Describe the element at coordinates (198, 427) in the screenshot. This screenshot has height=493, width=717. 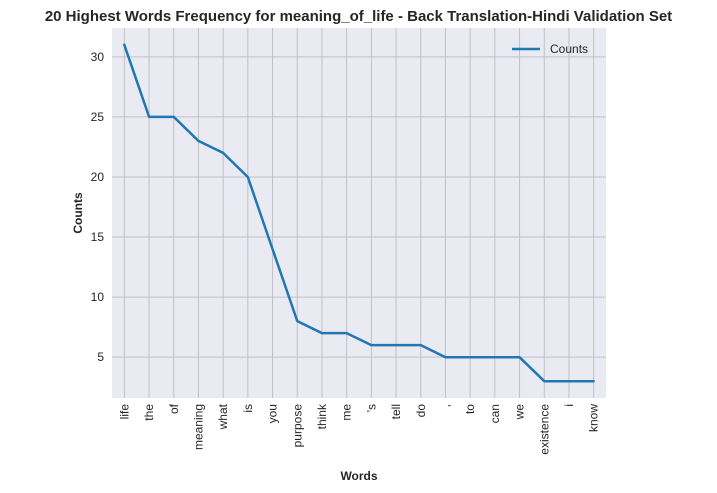
I see `x-tick-label: meaning` at that location.